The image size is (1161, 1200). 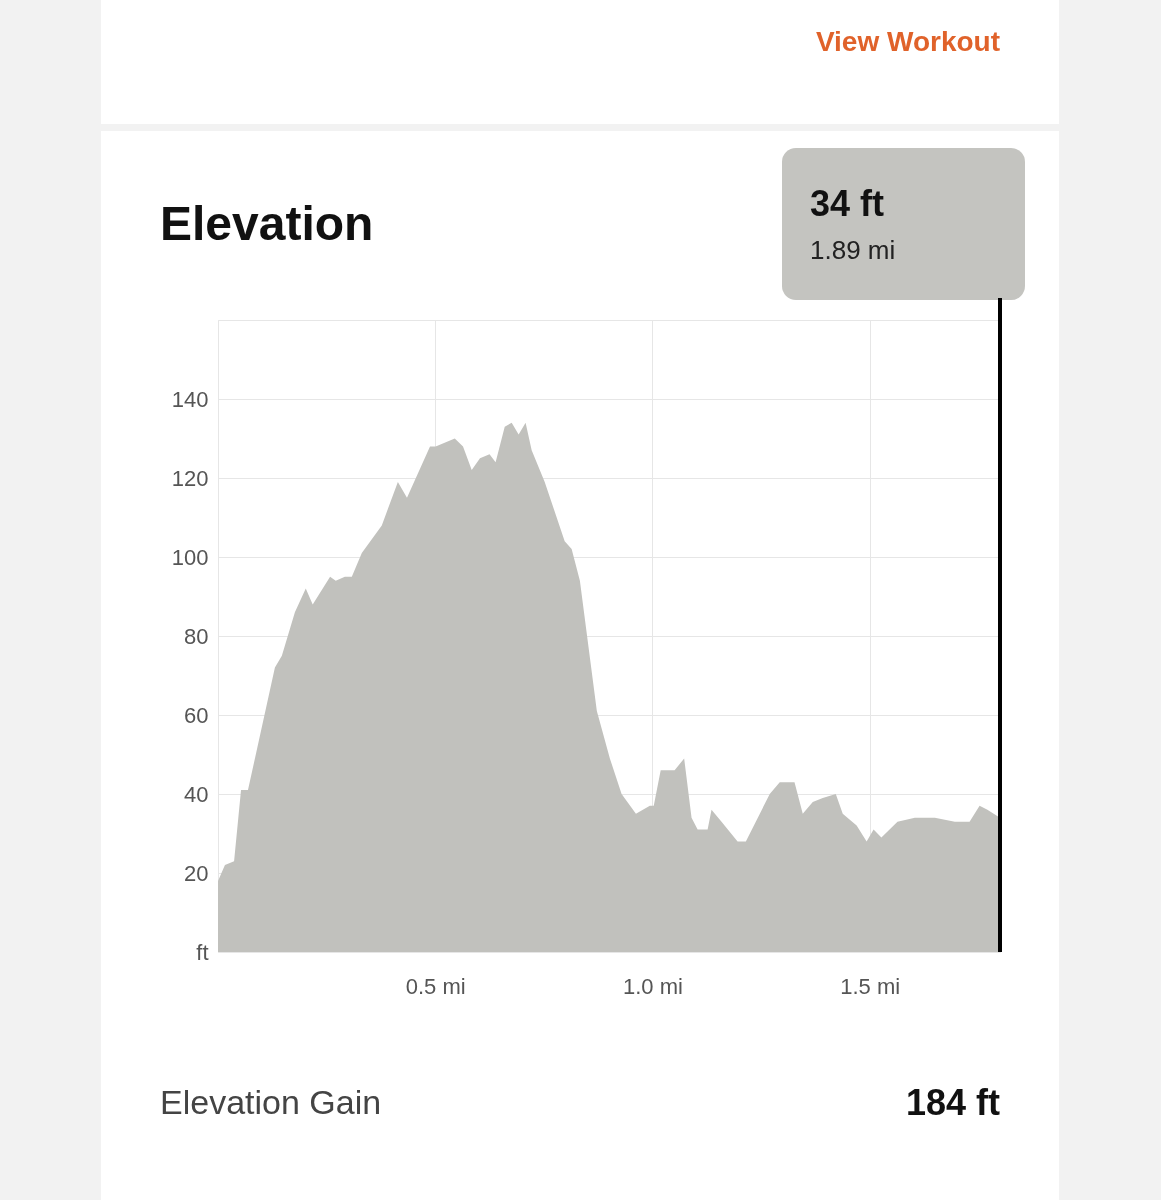 I want to click on x-tick-label: 0.5 mi, so click(x=435, y=986).